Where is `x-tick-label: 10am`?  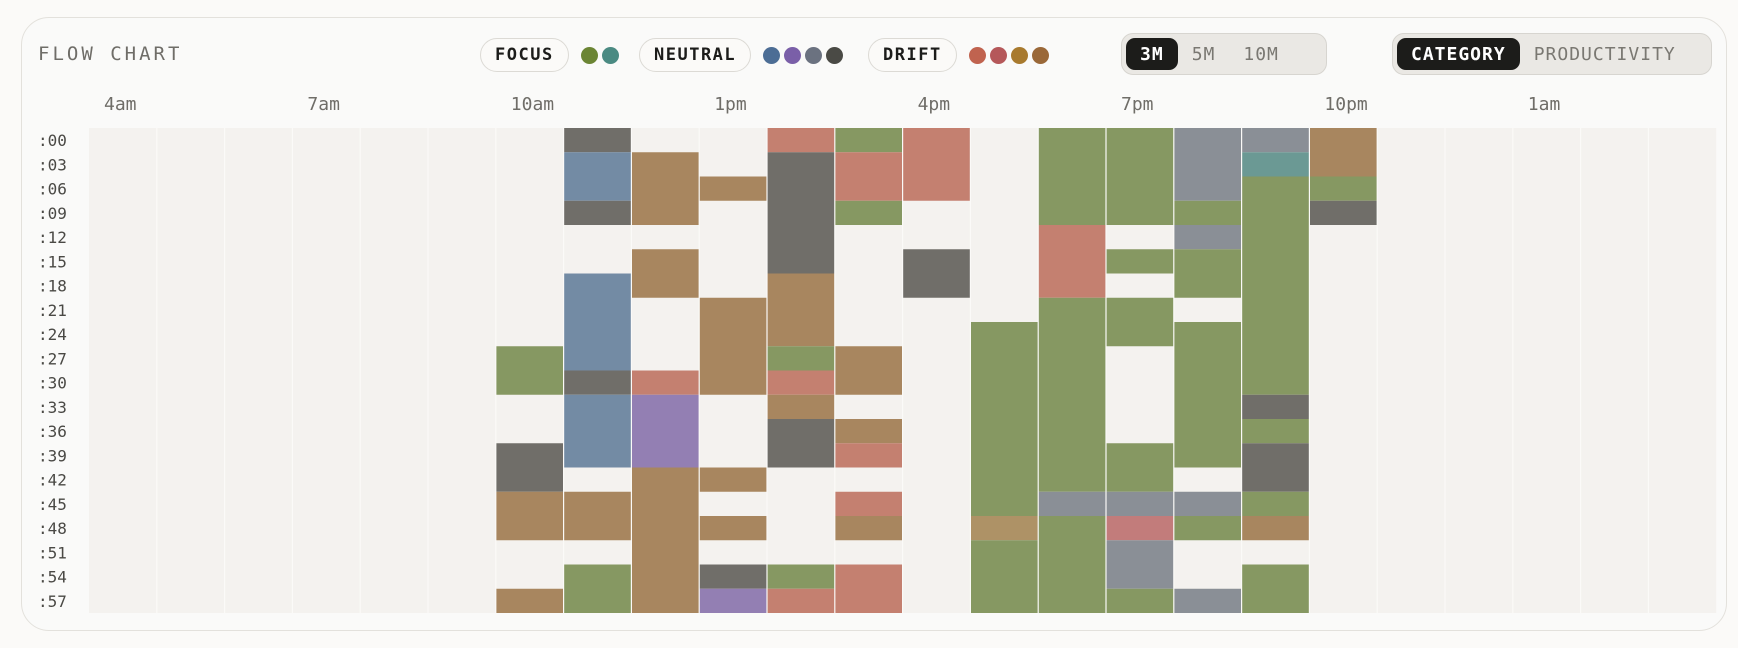
x-tick-label: 10am is located at coordinates (532, 104).